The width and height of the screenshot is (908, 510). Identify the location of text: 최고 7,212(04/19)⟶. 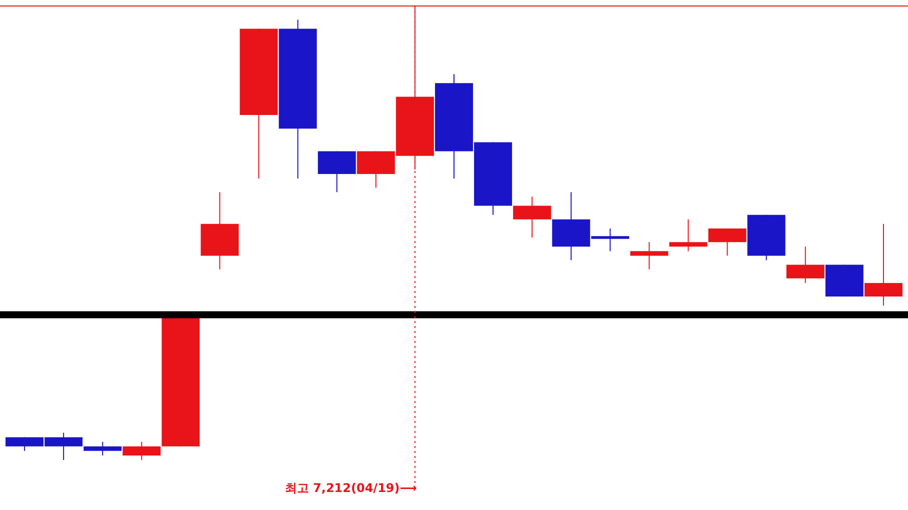
(350, 488).